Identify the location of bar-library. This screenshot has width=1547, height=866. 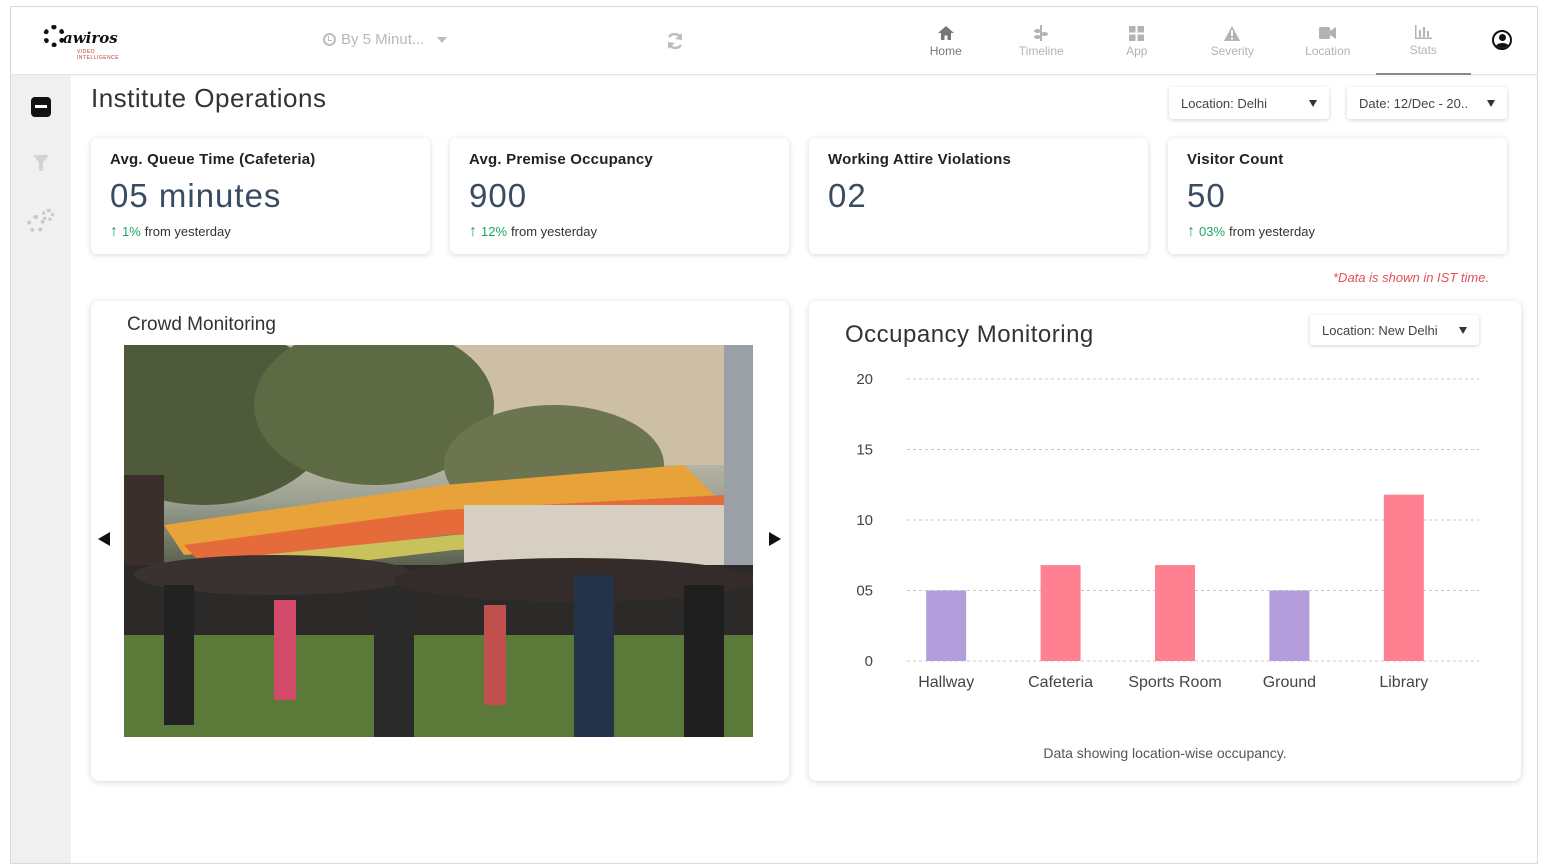
(1403, 577).